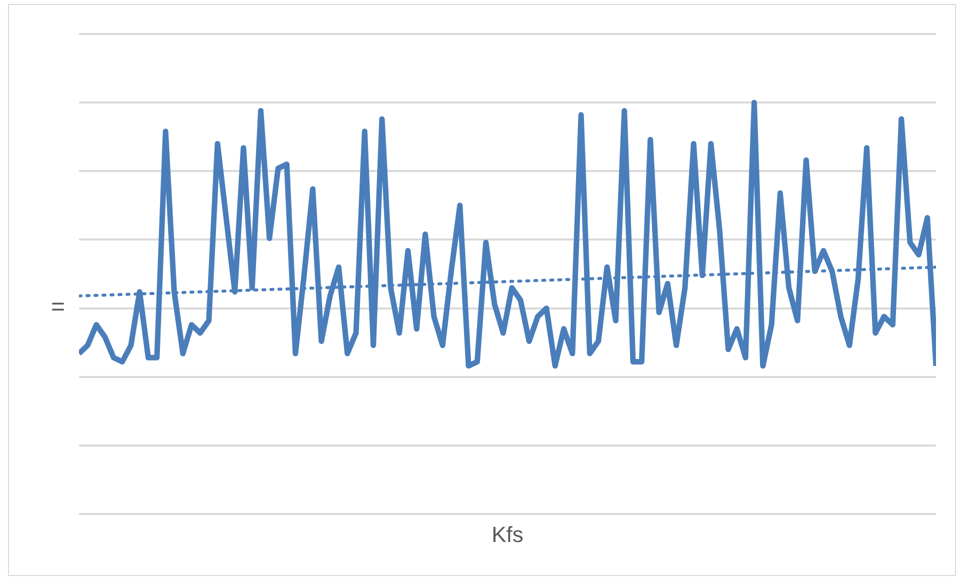  I want to click on y-axis-title: =, so click(58, 307).